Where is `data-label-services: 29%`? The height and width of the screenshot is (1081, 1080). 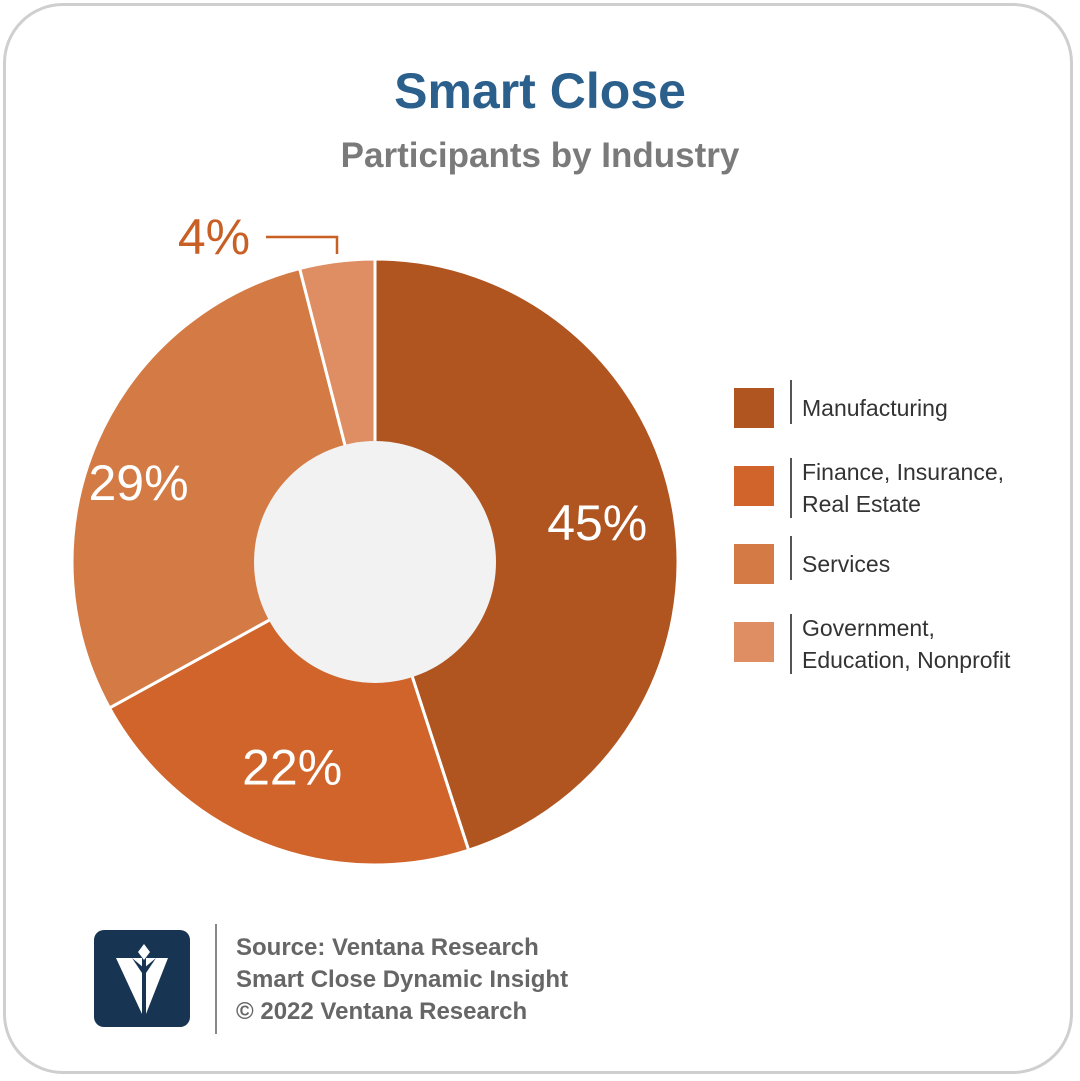
data-label-services: 29% is located at coordinates (138, 483).